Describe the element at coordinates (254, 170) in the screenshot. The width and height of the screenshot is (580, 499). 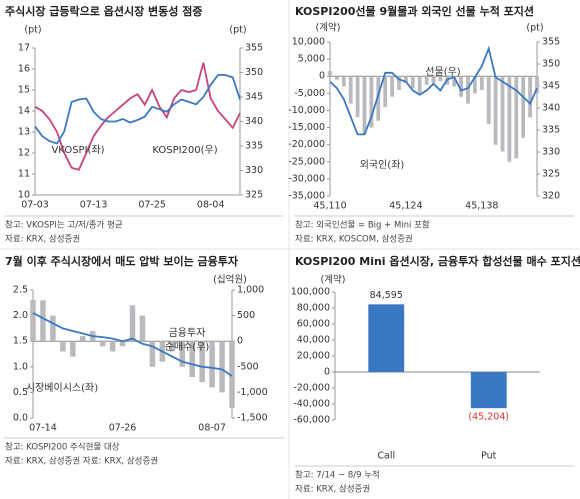
I see `y2-tick-label: 330` at that location.